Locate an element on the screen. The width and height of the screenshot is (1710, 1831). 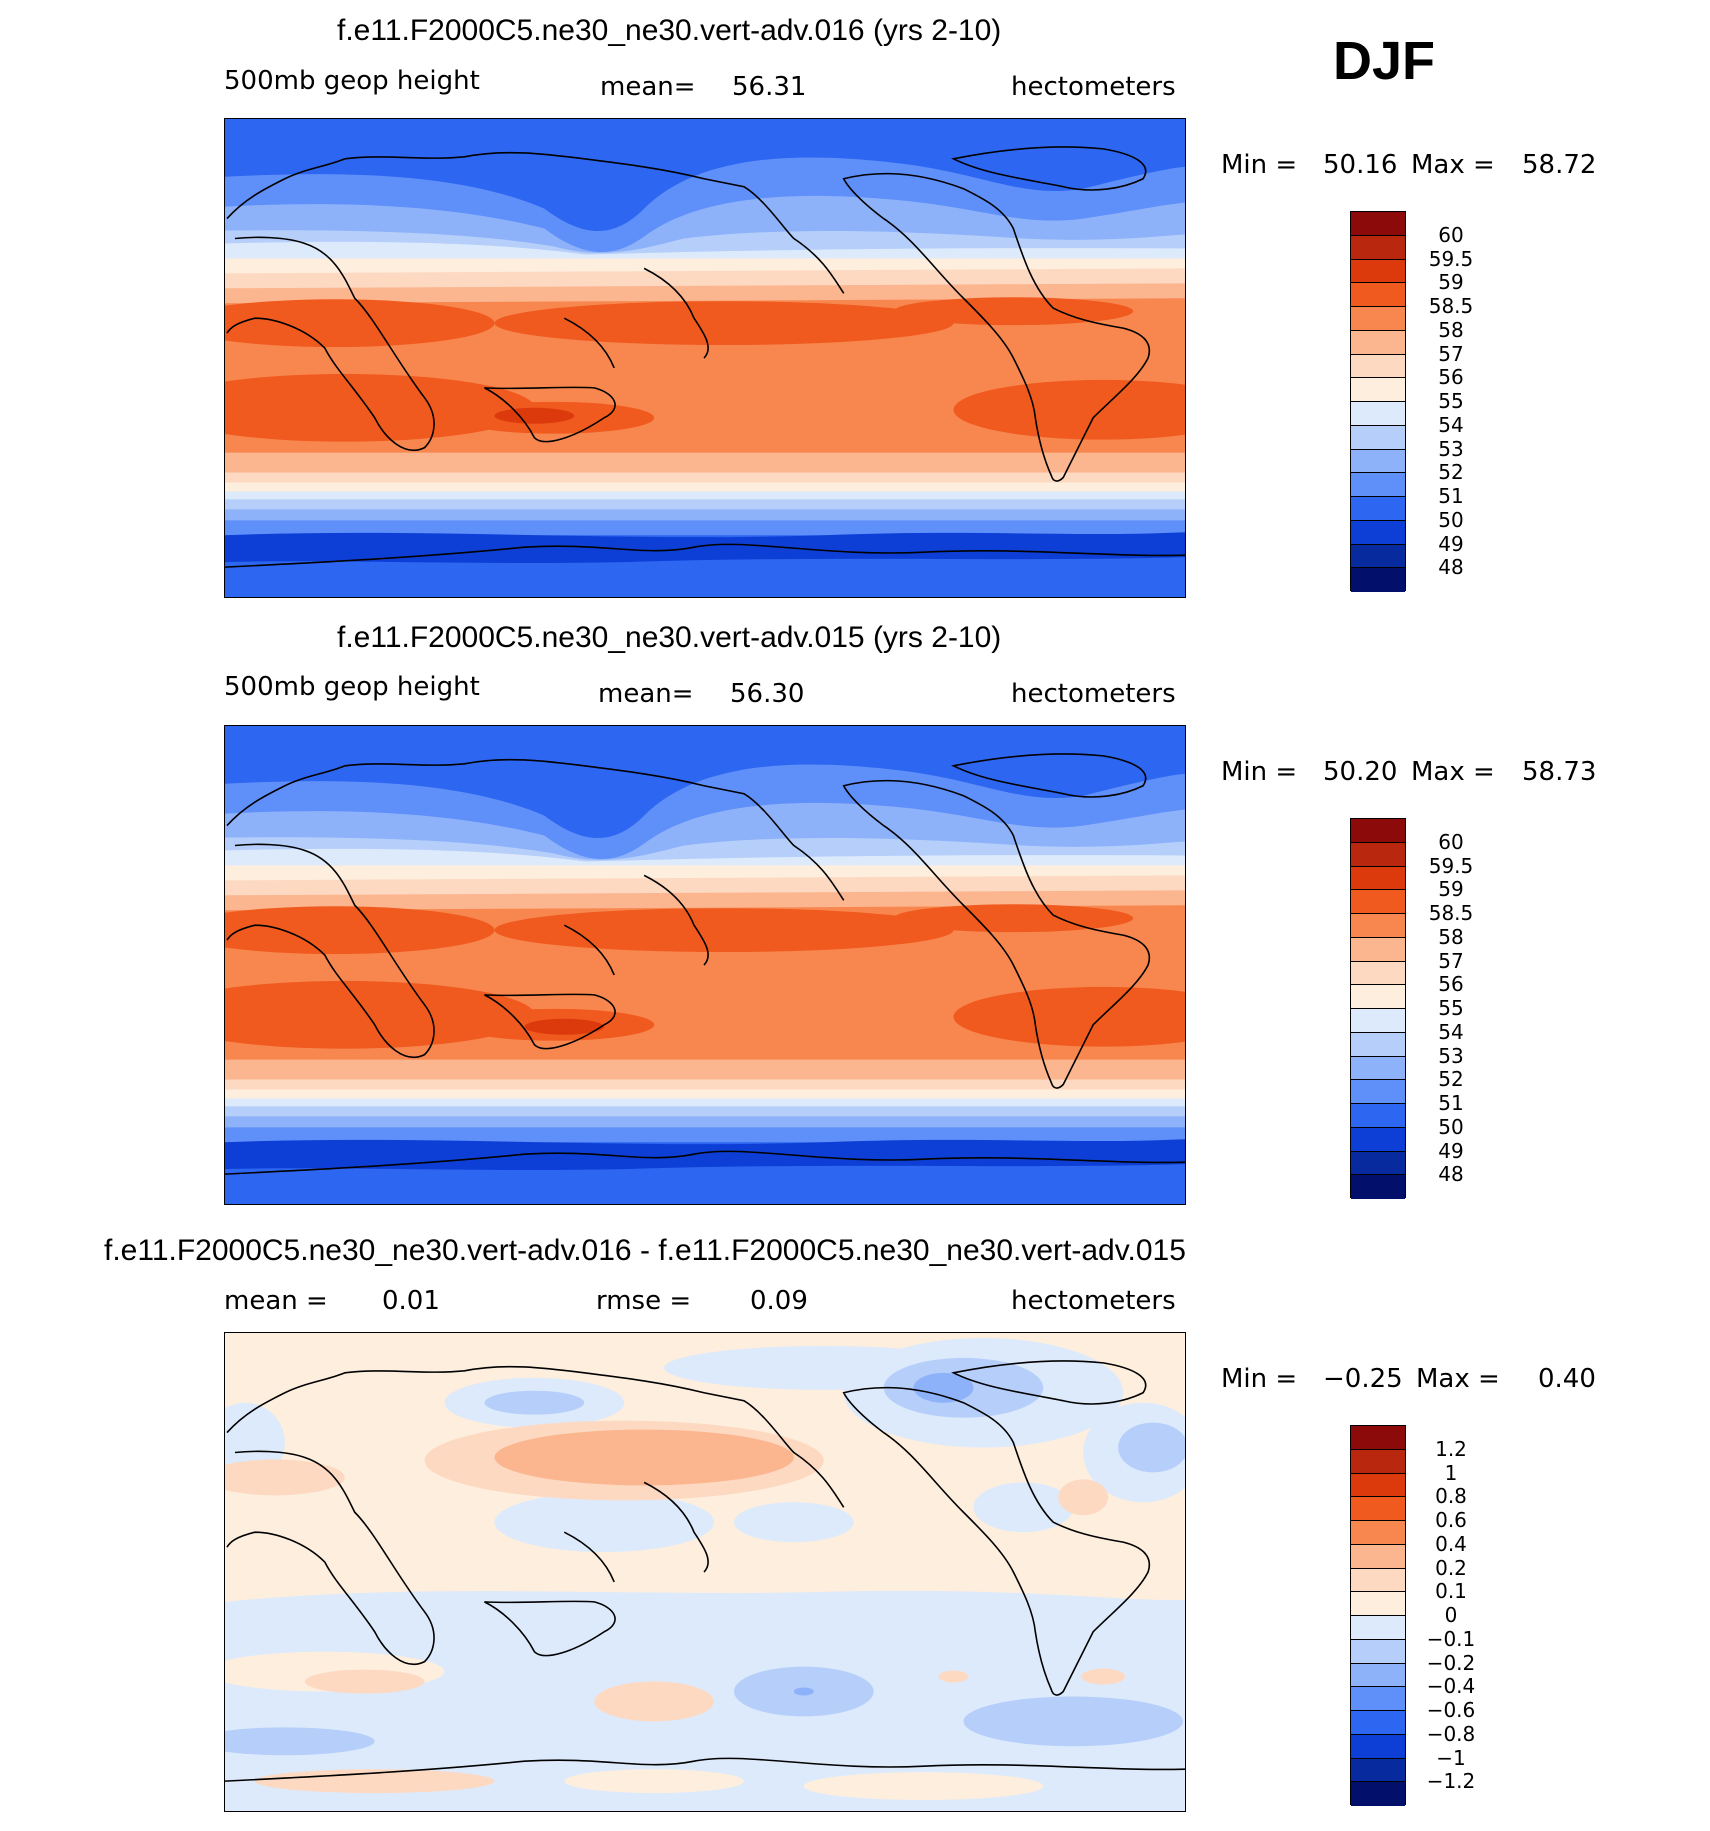
colorbar-label: 0.6 is located at coordinates (1451, 1520).